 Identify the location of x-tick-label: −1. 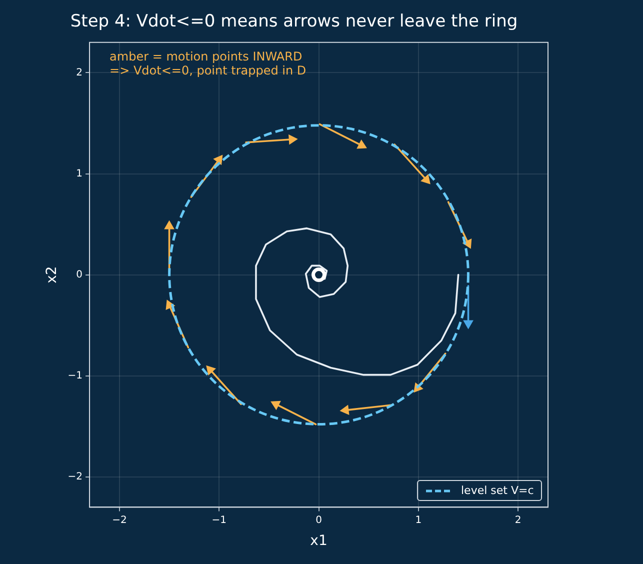
(219, 520).